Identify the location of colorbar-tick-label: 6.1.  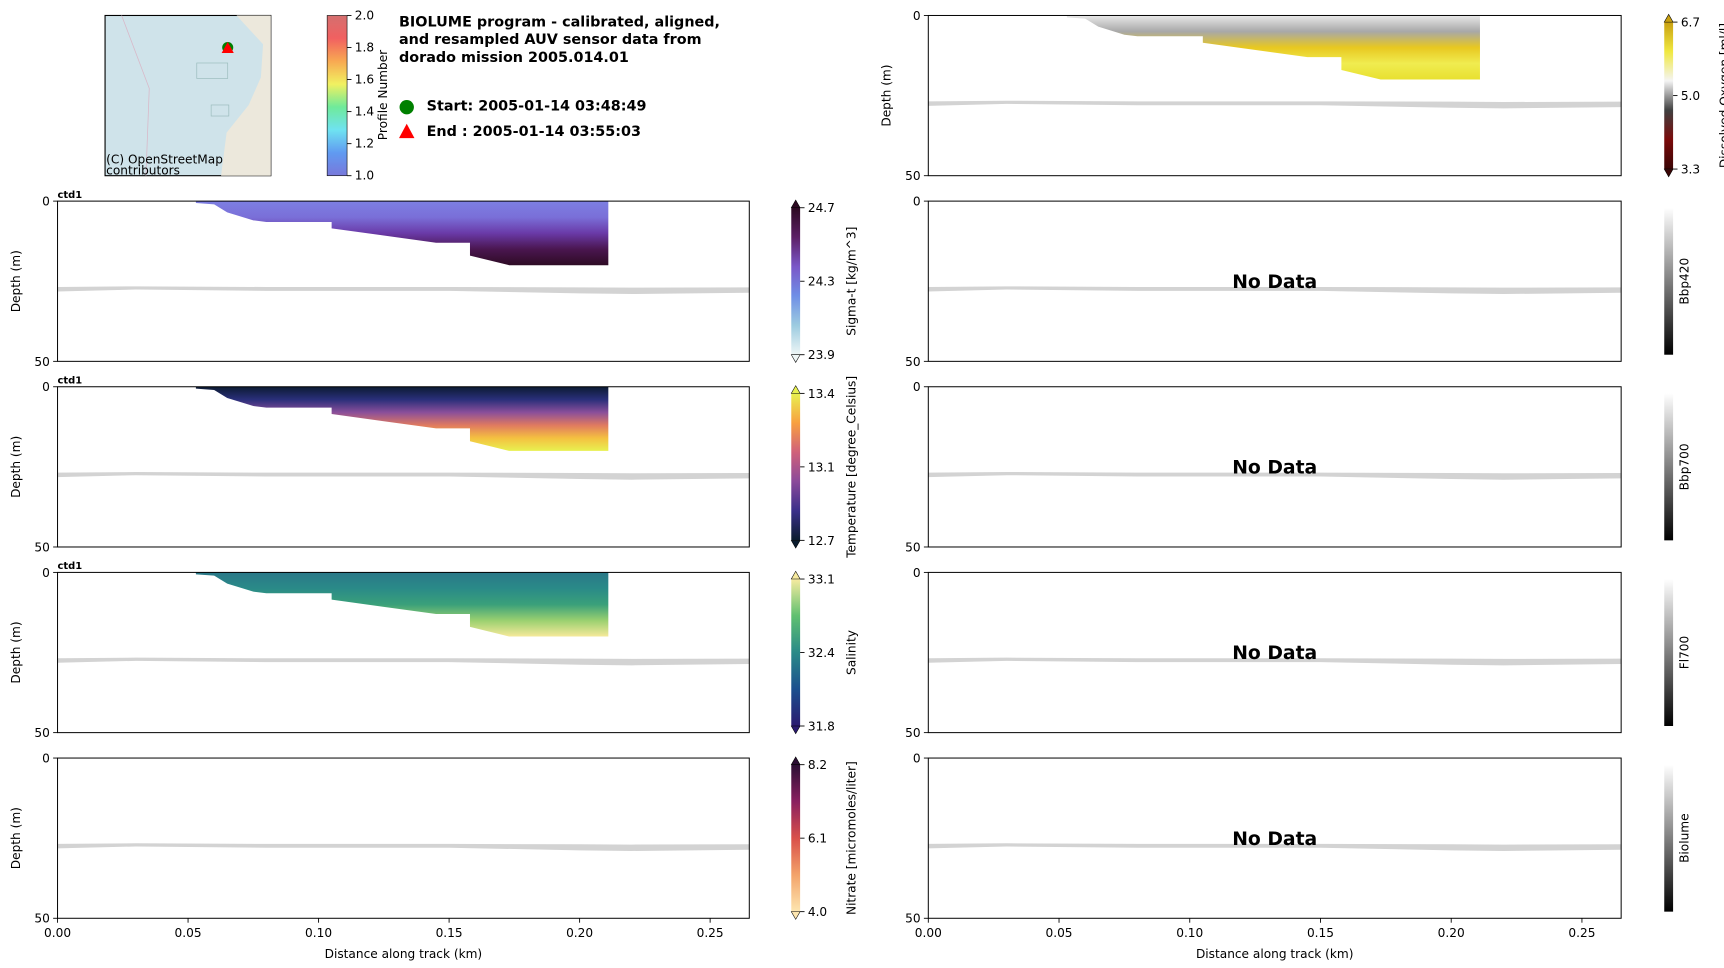
(817, 839).